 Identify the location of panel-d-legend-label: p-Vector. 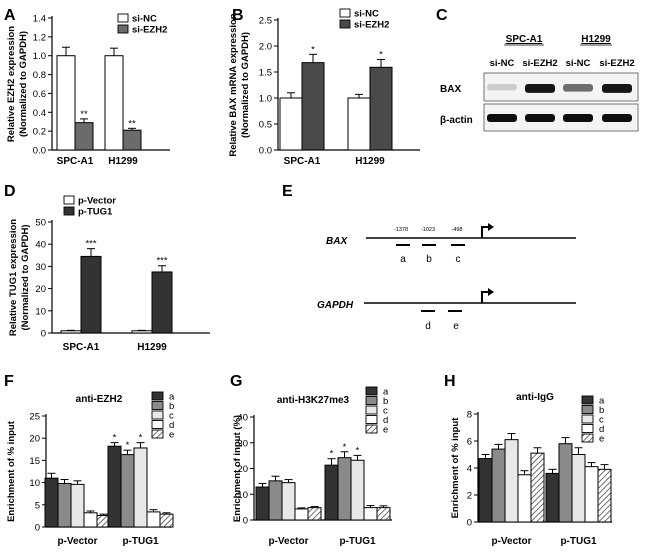
(97, 201).